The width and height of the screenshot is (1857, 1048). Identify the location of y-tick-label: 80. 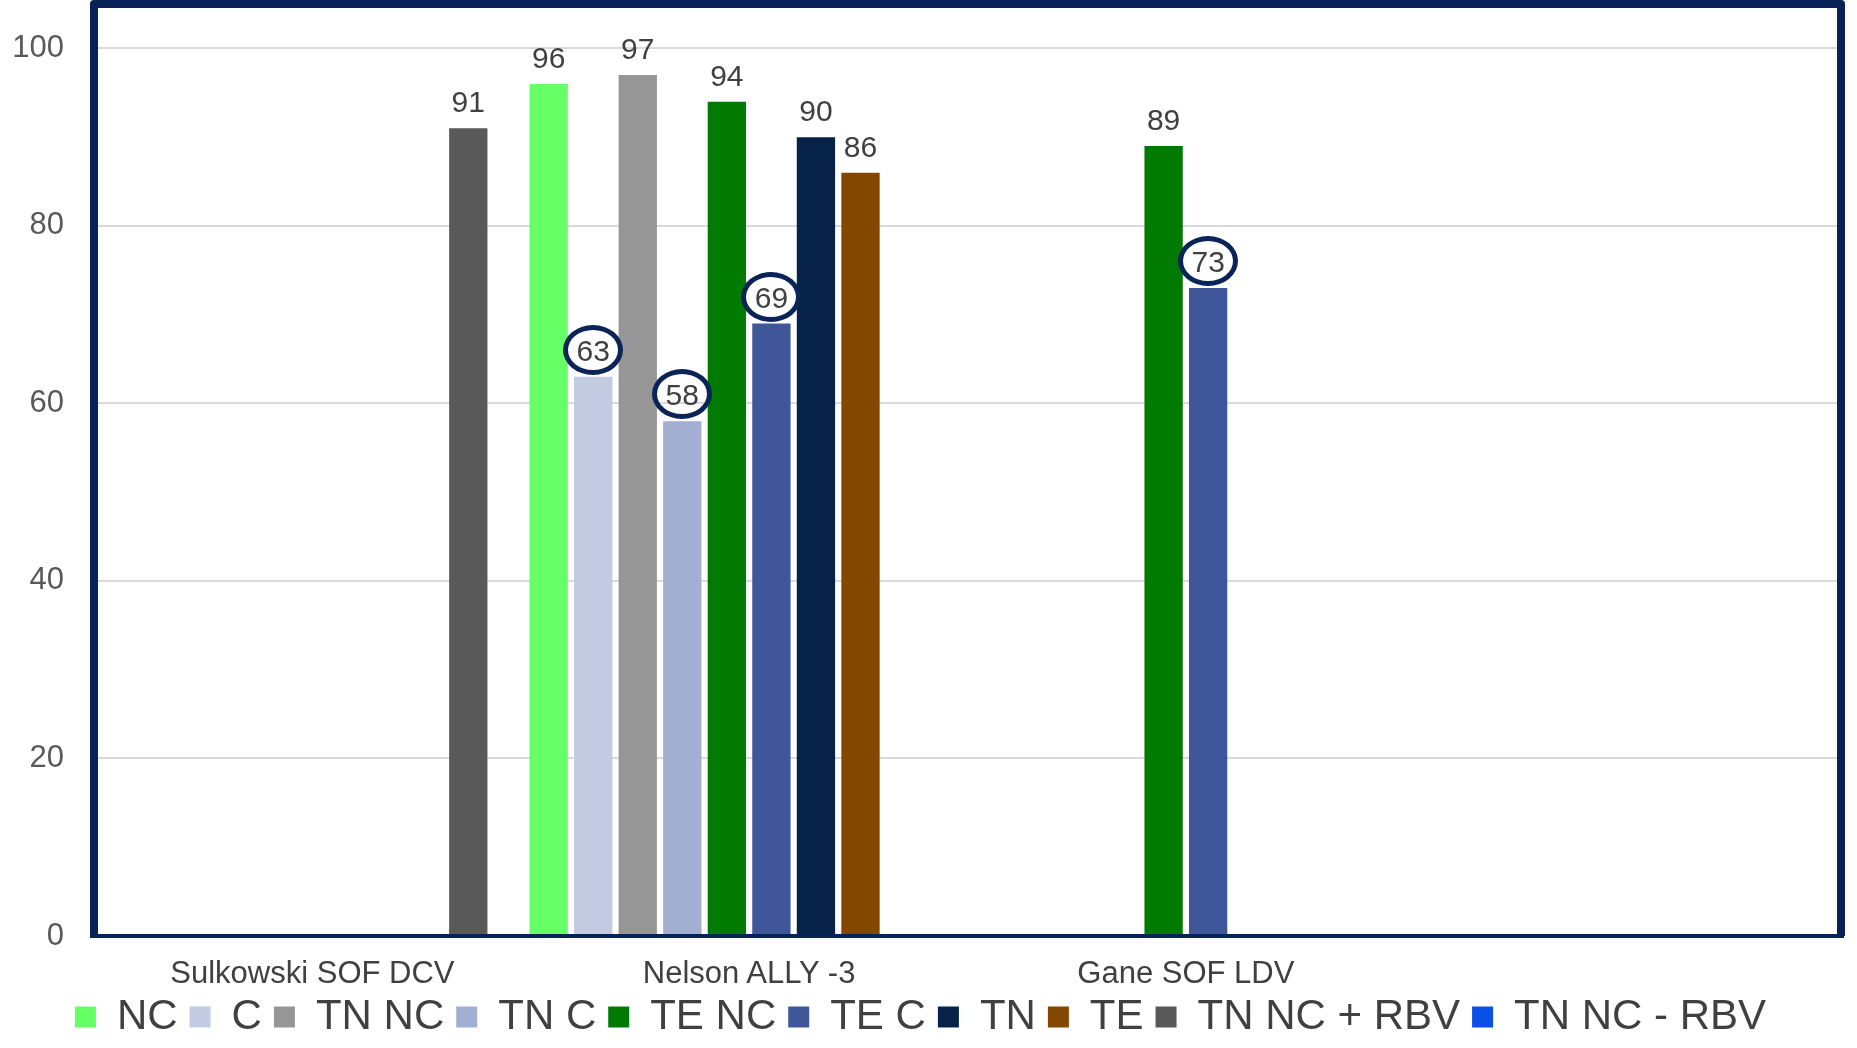
(46, 224).